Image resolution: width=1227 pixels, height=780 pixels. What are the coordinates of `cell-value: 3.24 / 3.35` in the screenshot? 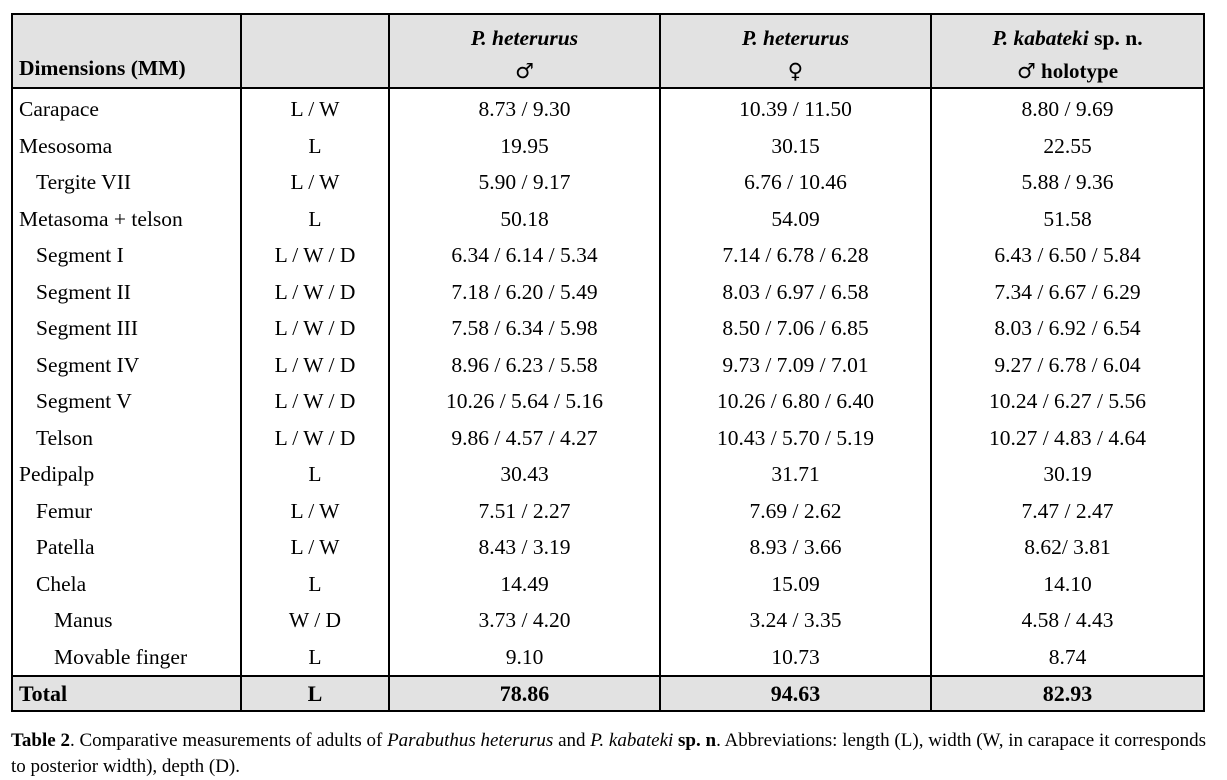 It's located at (795, 620).